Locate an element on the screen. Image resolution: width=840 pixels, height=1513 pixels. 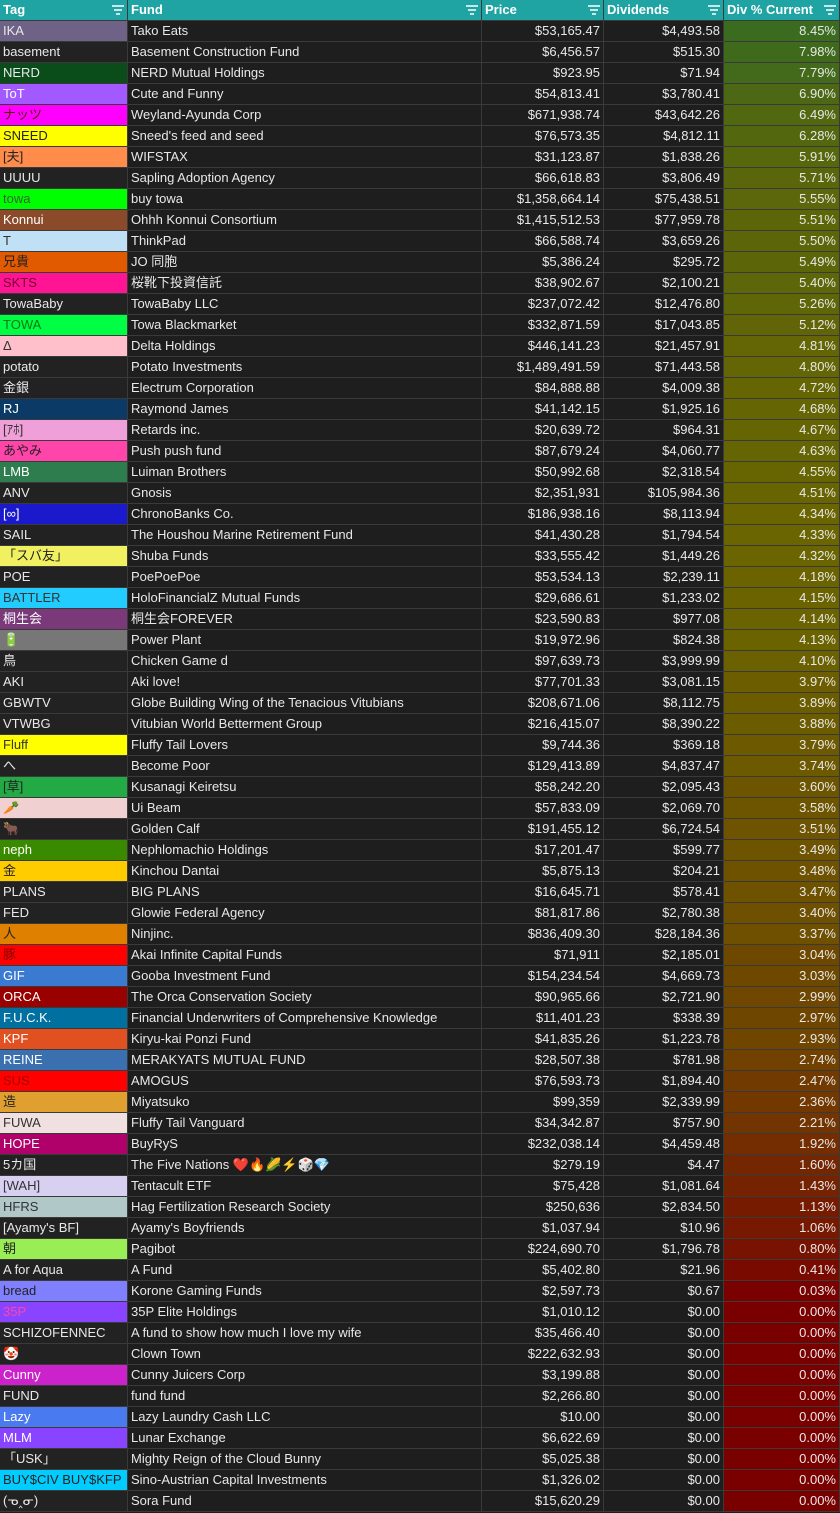
cell-text: $1,415,512.53 is located at coordinates (558, 219).